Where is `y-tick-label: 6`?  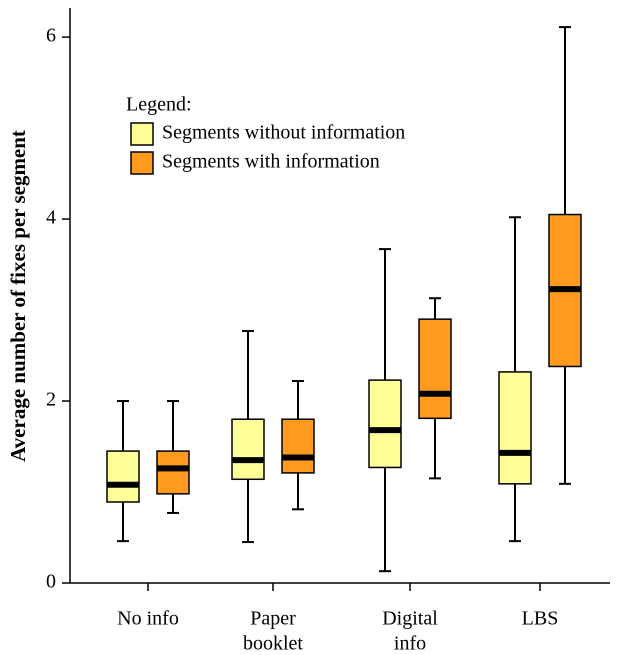 y-tick-label: 6 is located at coordinates (51, 36).